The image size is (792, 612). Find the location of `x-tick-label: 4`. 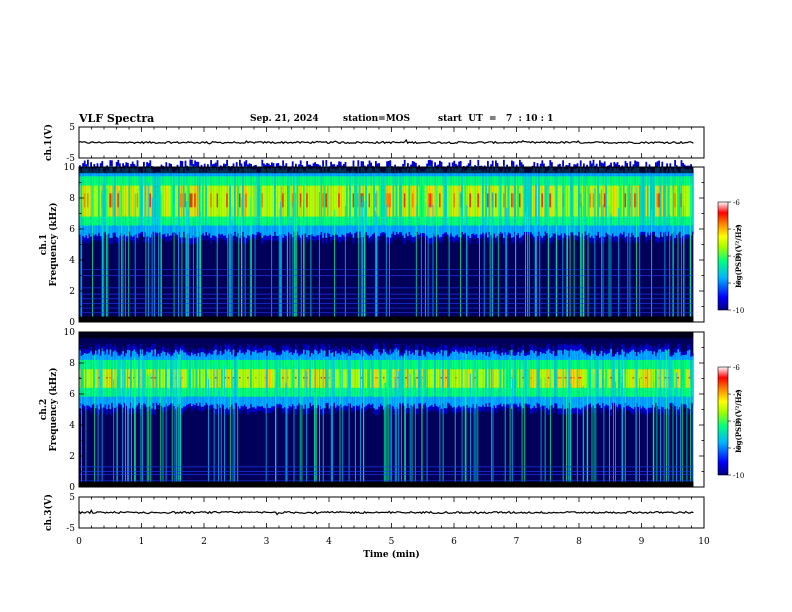

x-tick-label: 4 is located at coordinates (329, 542).